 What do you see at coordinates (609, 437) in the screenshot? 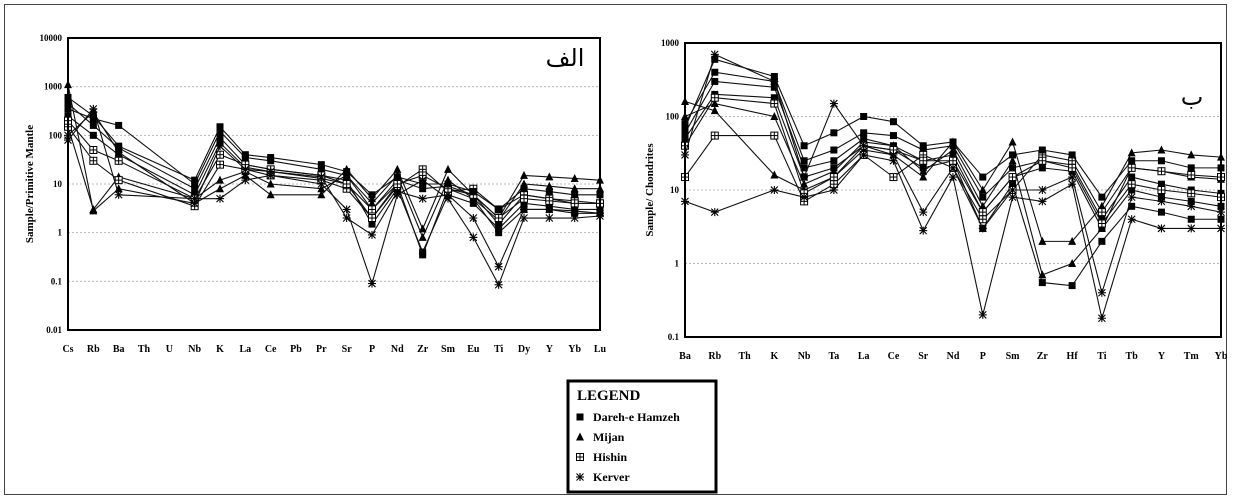
I see `legend-label: Mijan` at bounding box center [609, 437].